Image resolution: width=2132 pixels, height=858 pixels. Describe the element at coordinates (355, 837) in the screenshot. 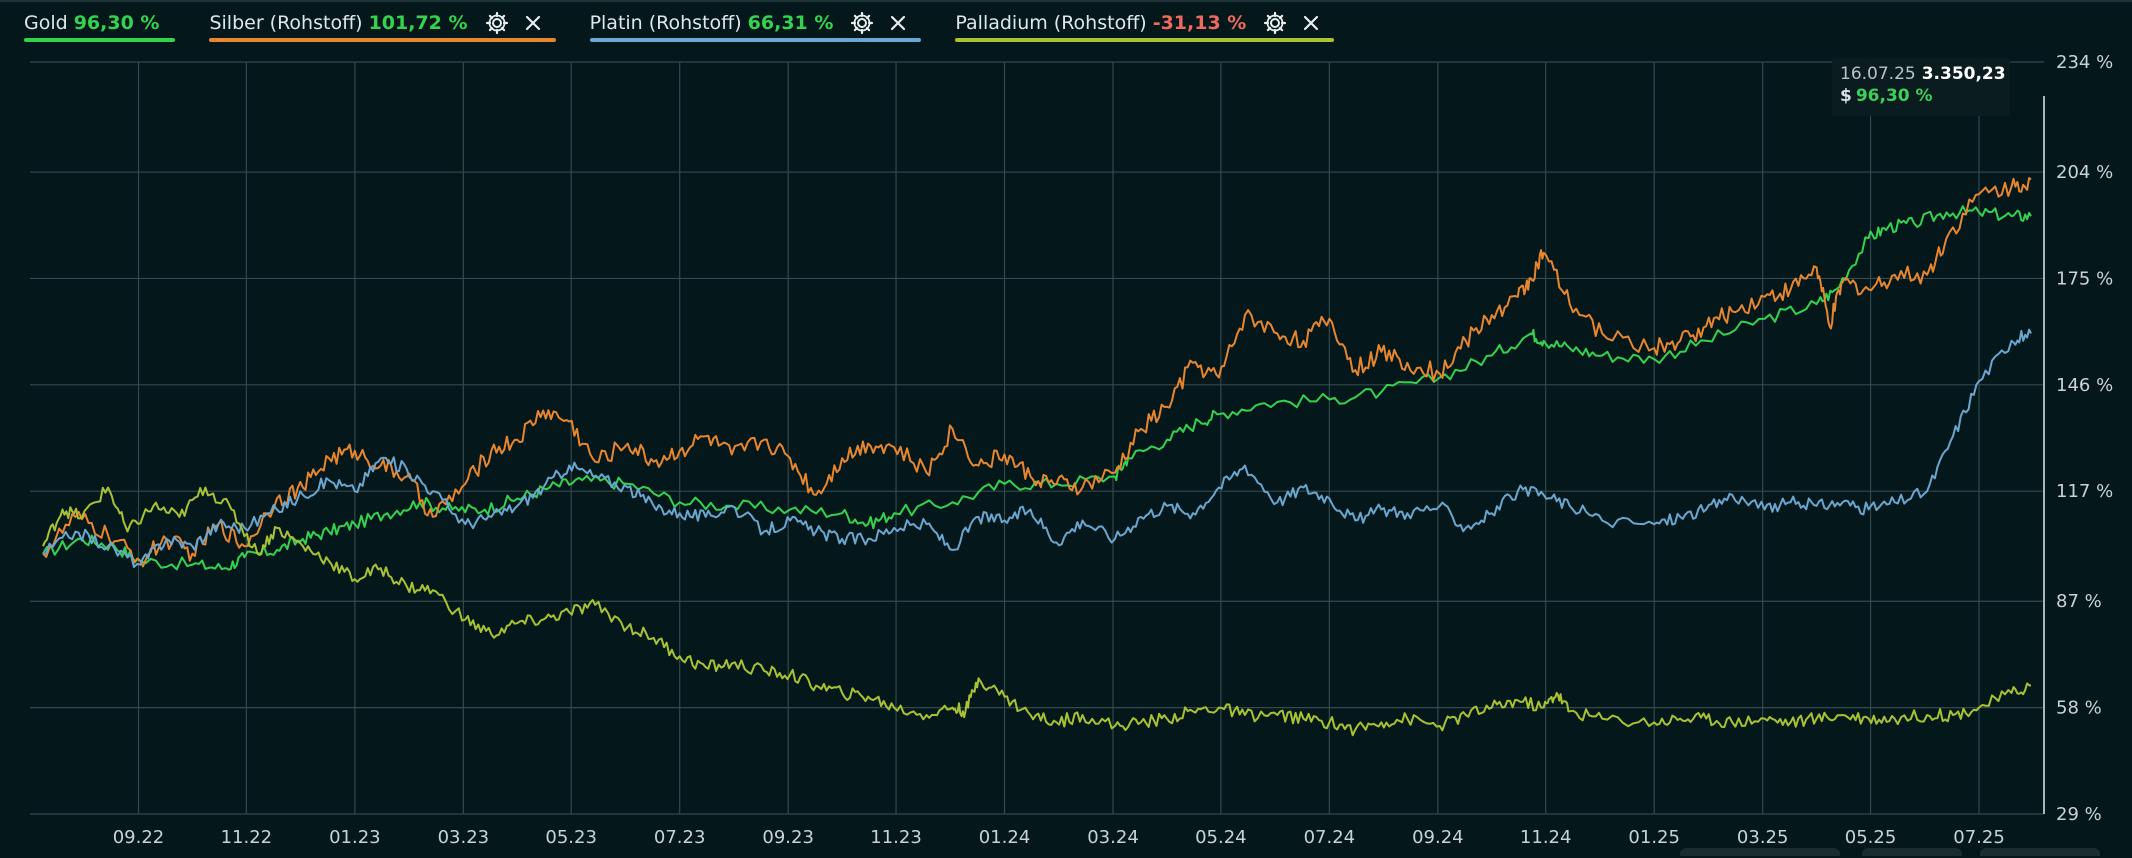

I see `x-tick-label: 01.23` at that location.